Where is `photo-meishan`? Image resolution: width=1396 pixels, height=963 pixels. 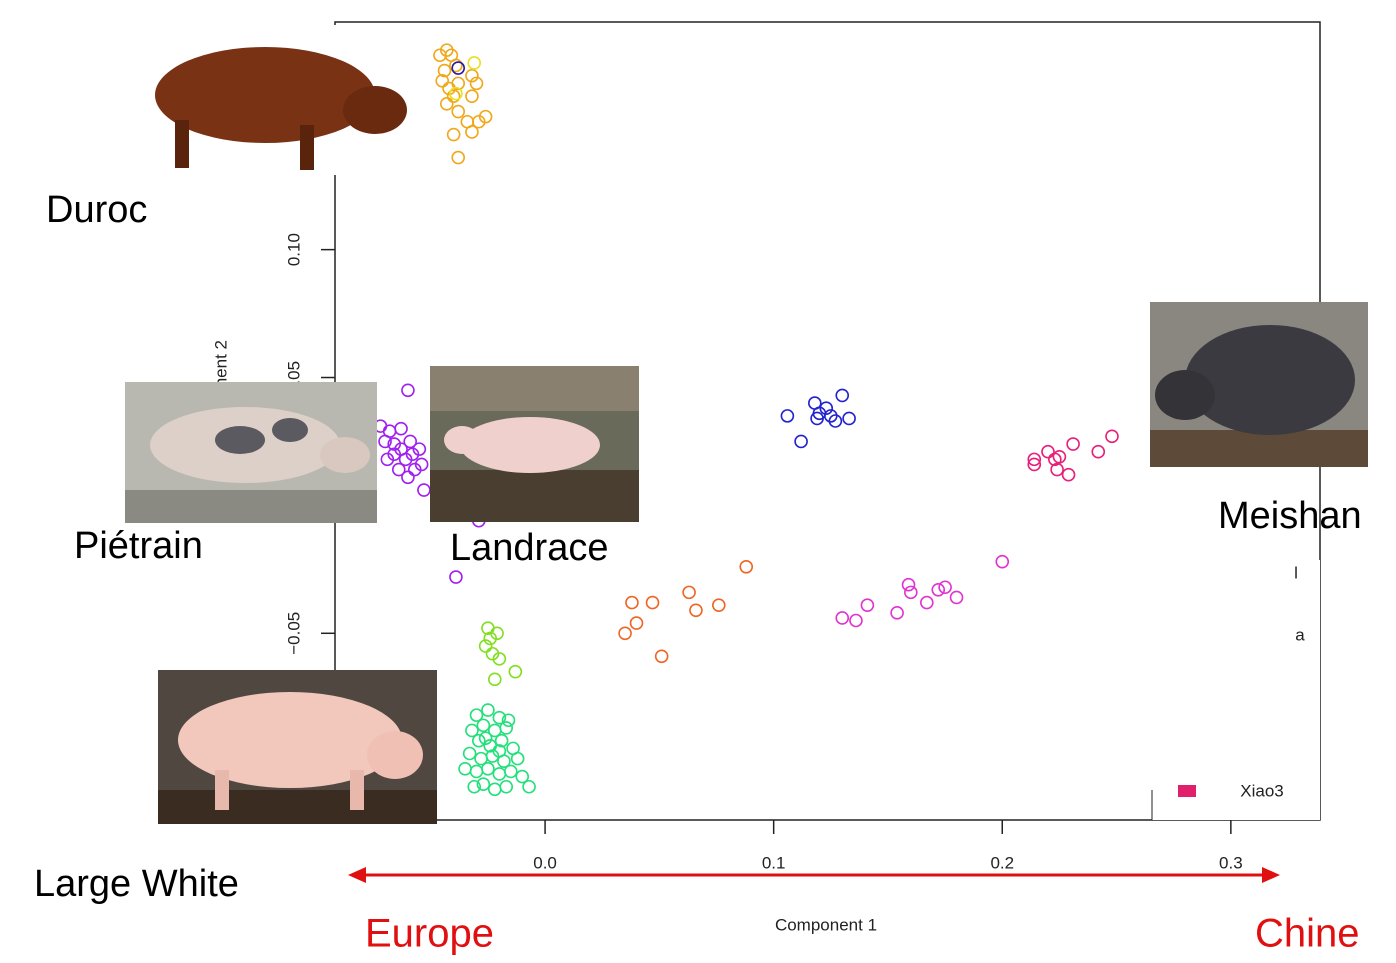 photo-meishan is located at coordinates (1259, 384).